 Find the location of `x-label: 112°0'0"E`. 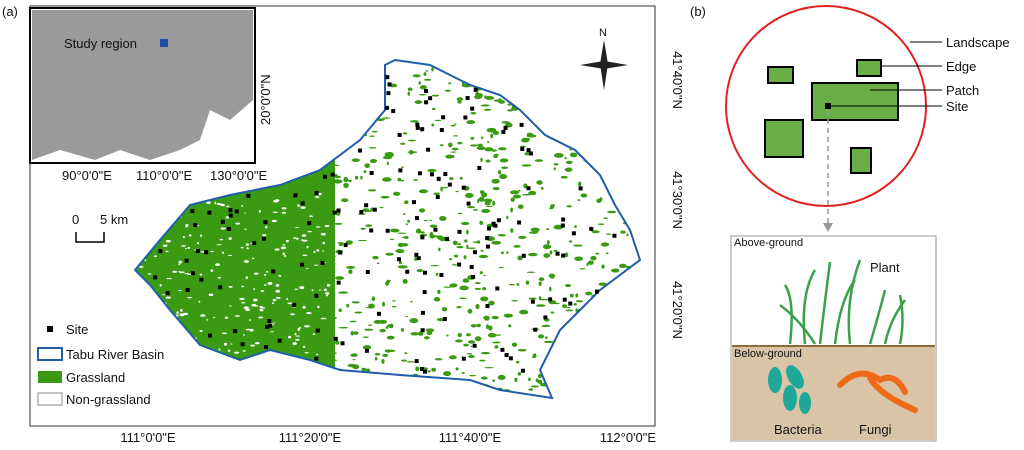

x-label: 112°0'0"E is located at coordinates (628, 437).